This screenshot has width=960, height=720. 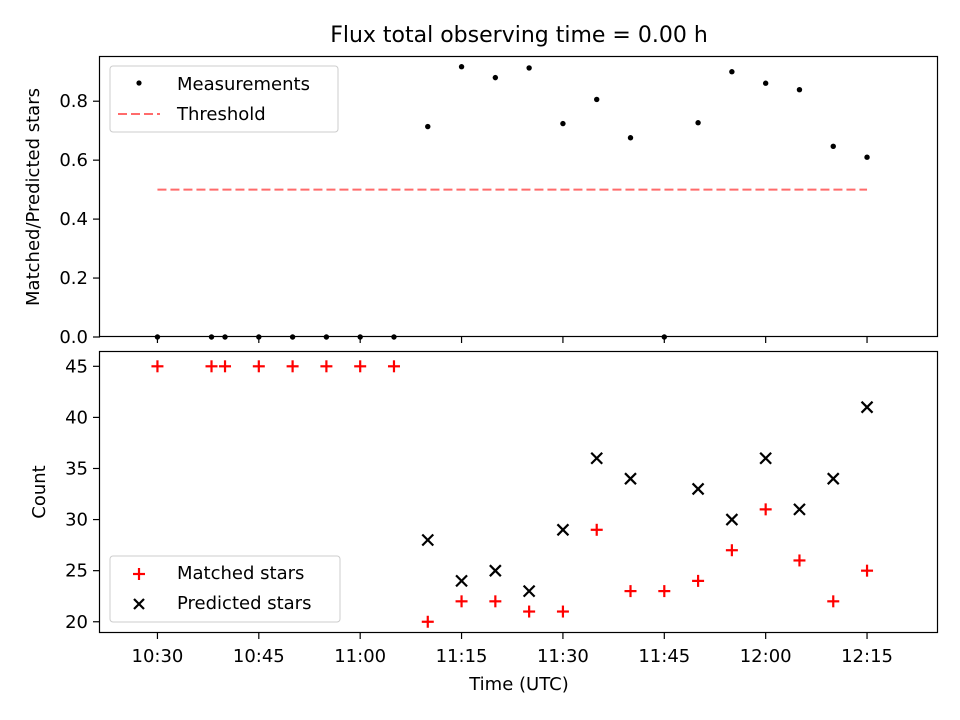 I want to click on legend-measurement-marker, so click(x=139, y=83).